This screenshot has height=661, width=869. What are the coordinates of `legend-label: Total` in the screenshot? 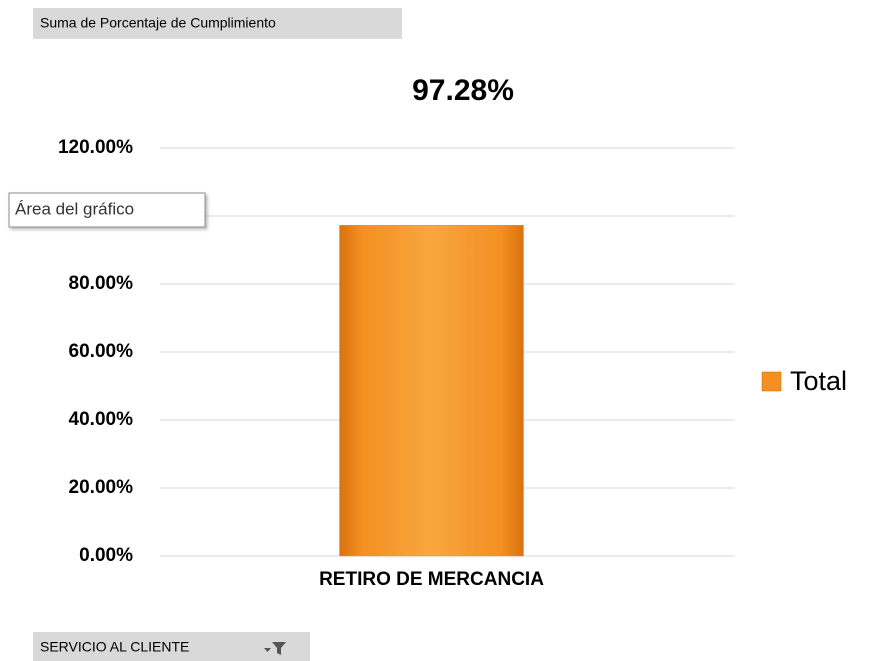 It's located at (818, 381).